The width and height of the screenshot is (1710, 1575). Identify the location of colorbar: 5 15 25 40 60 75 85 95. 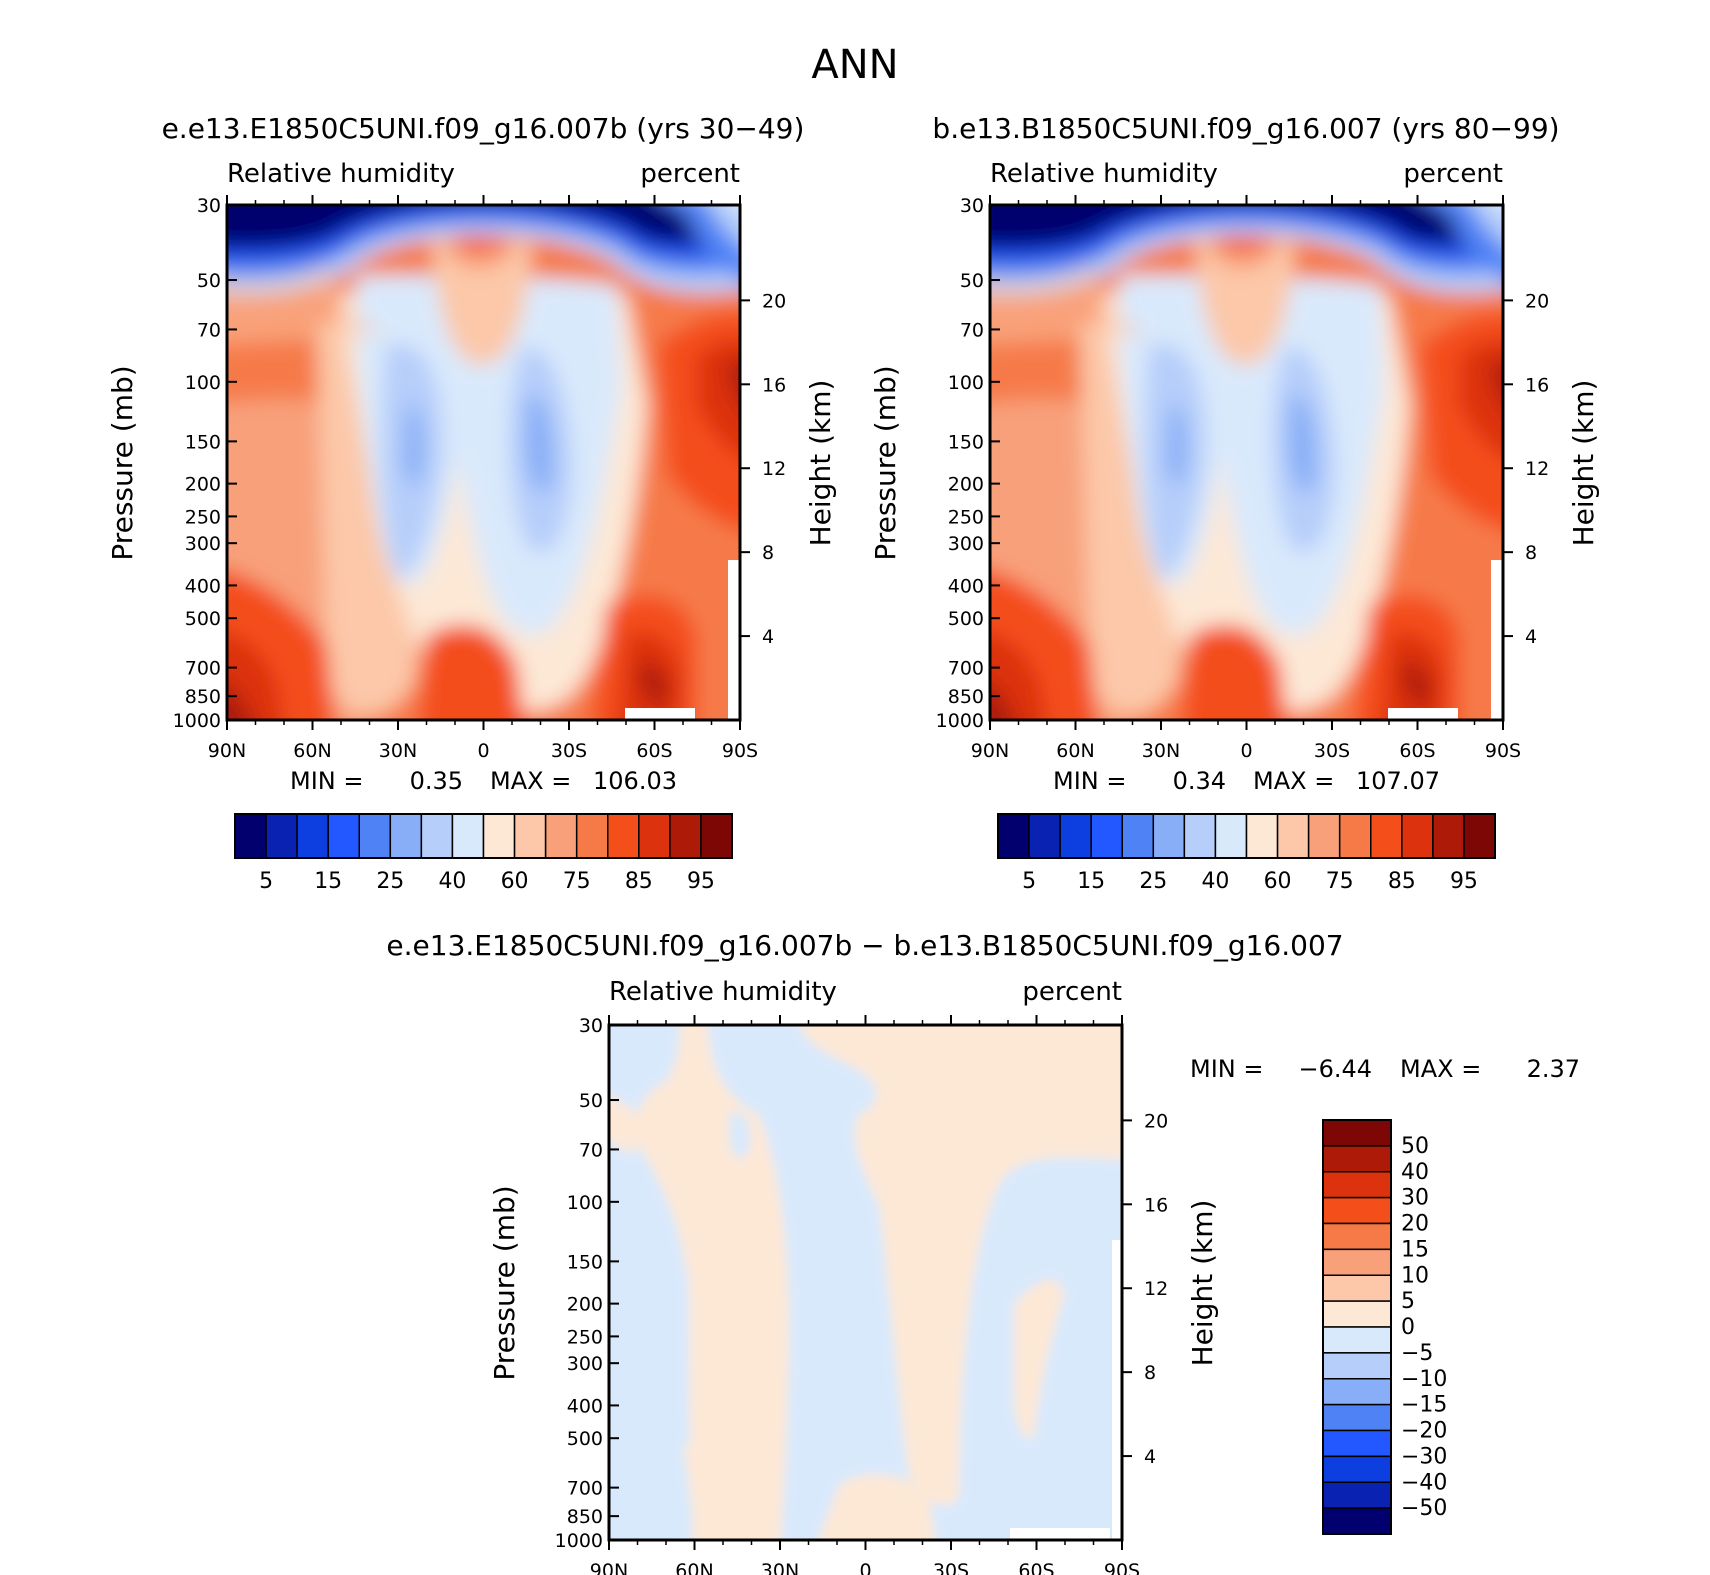
(1246, 853).